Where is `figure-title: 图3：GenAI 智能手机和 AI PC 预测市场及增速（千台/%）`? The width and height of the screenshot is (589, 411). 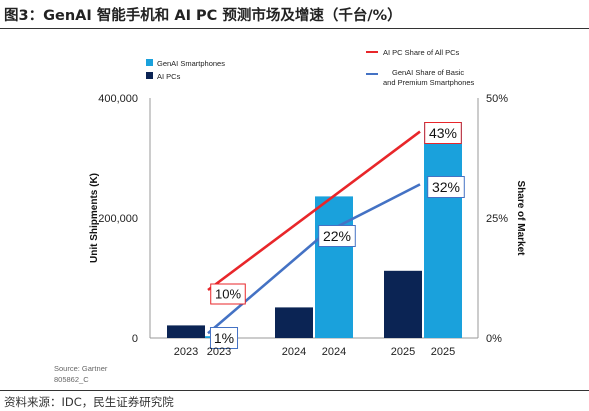 figure-title: 图3：GenAI 智能手机和 AI PC 预测市场及增速（千台/%） is located at coordinates (203, 16).